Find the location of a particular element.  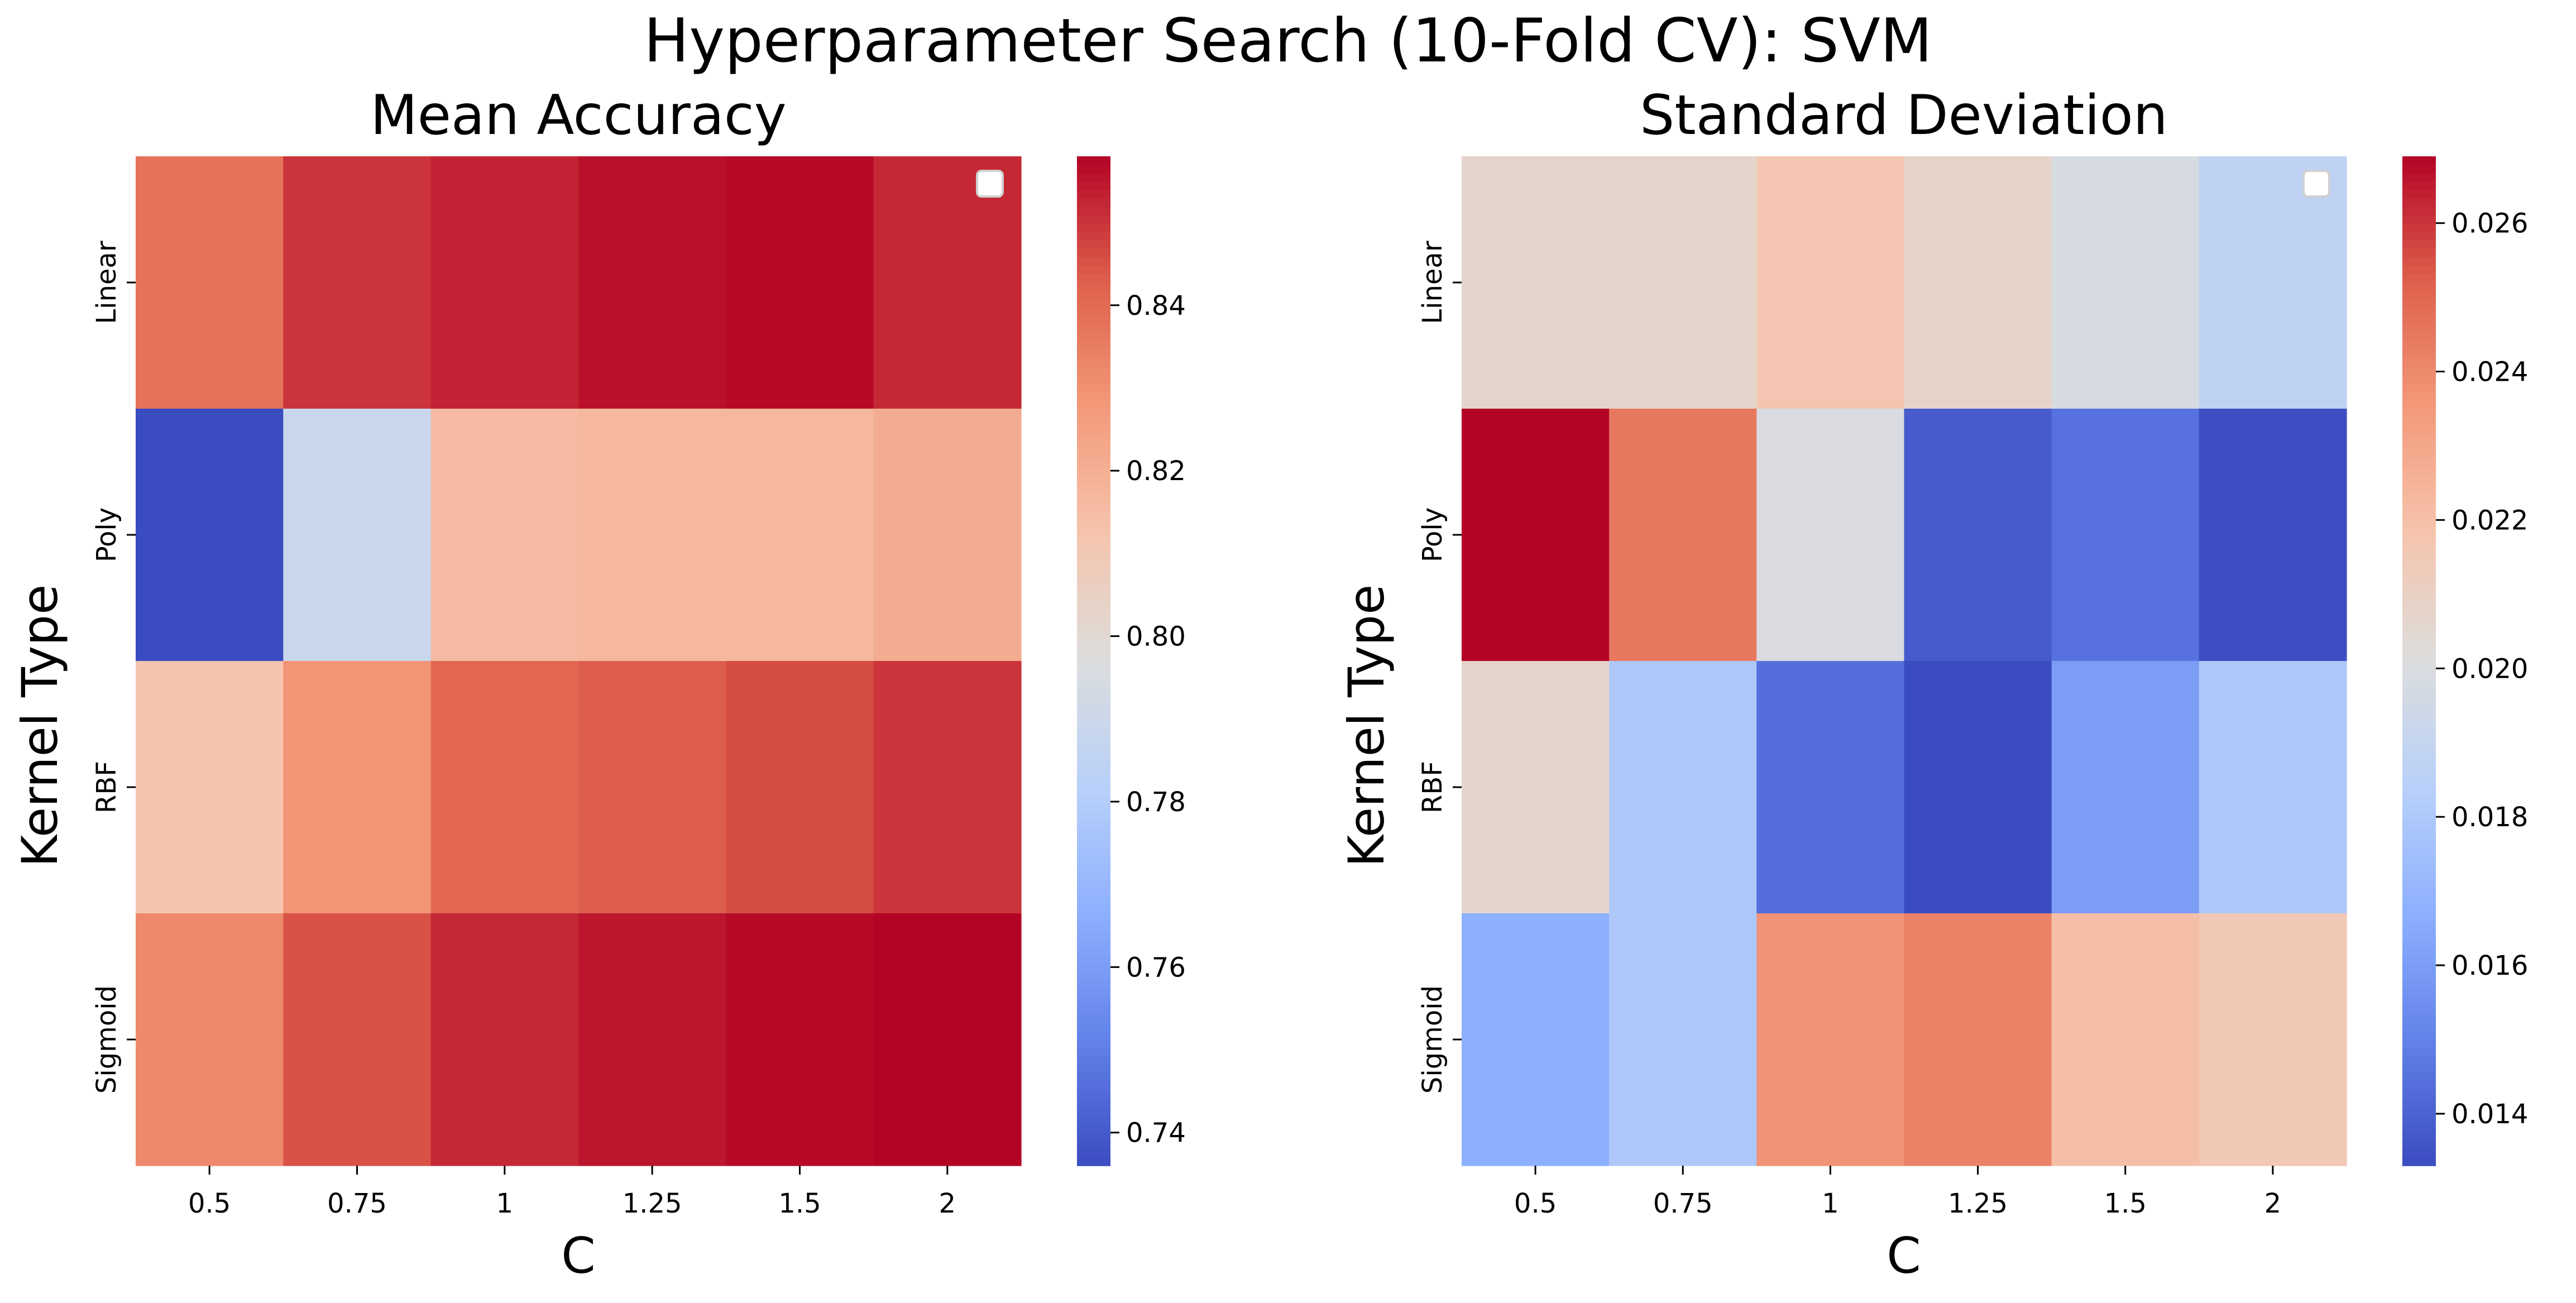

x-tick-label: 1 is located at coordinates (505, 1203).